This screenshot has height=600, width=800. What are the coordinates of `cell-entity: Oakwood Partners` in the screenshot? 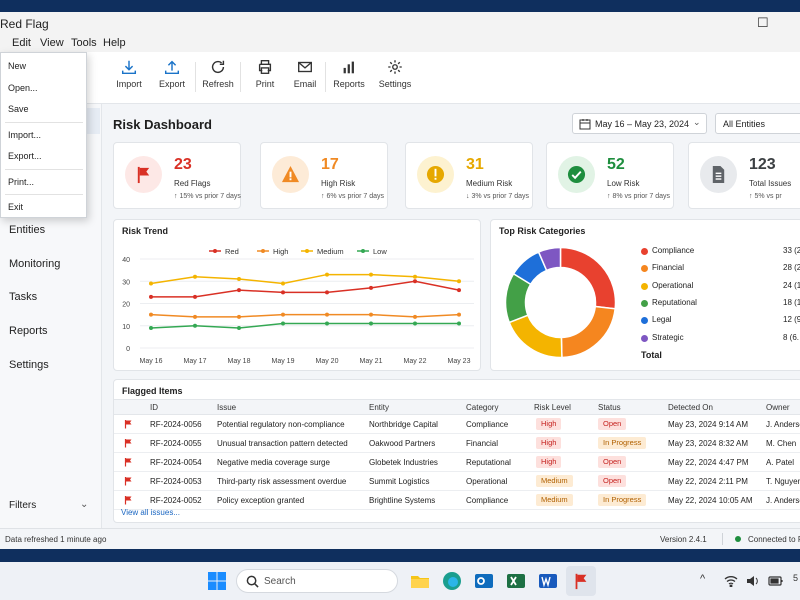 It's located at (402, 443).